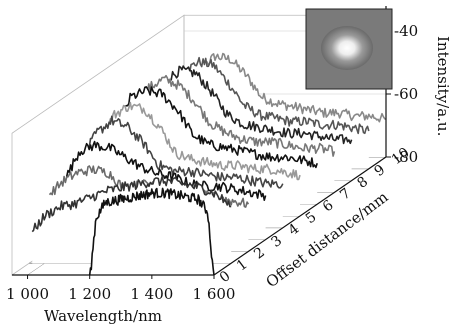 The height and width of the screenshot is (329, 450). What do you see at coordinates (151, 294) in the screenshot?
I see `x-tick-label: 1 400` at bounding box center [151, 294].